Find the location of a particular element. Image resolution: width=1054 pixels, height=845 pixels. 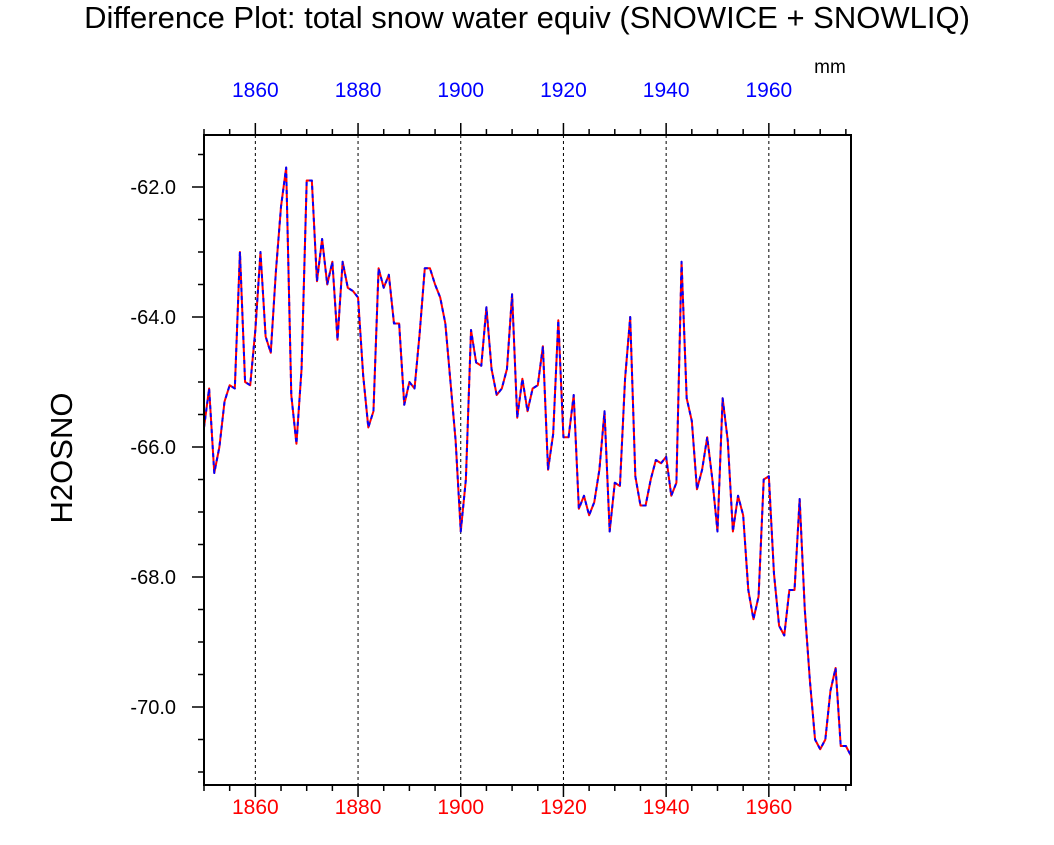

x-tick-label-top: 1860 is located at coordinates (255, 90).